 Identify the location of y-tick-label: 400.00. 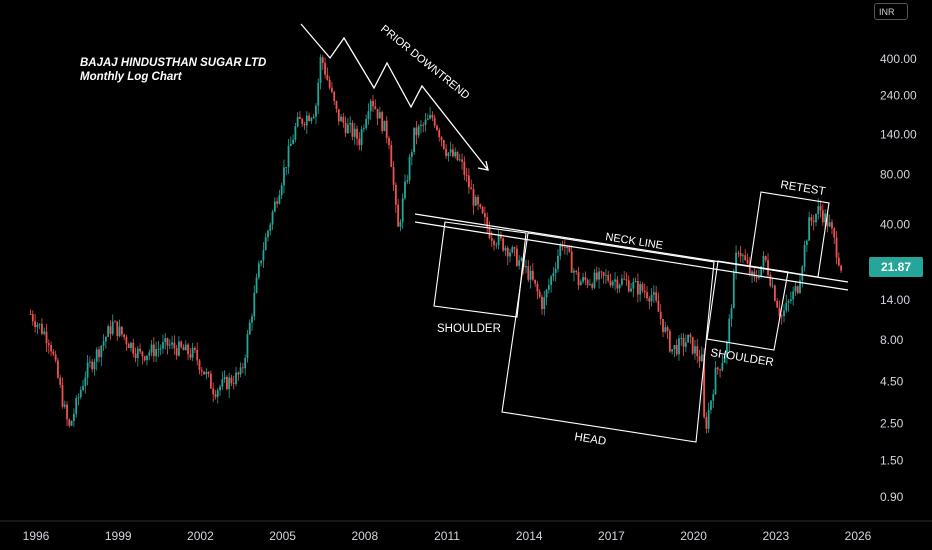
(898, 59).